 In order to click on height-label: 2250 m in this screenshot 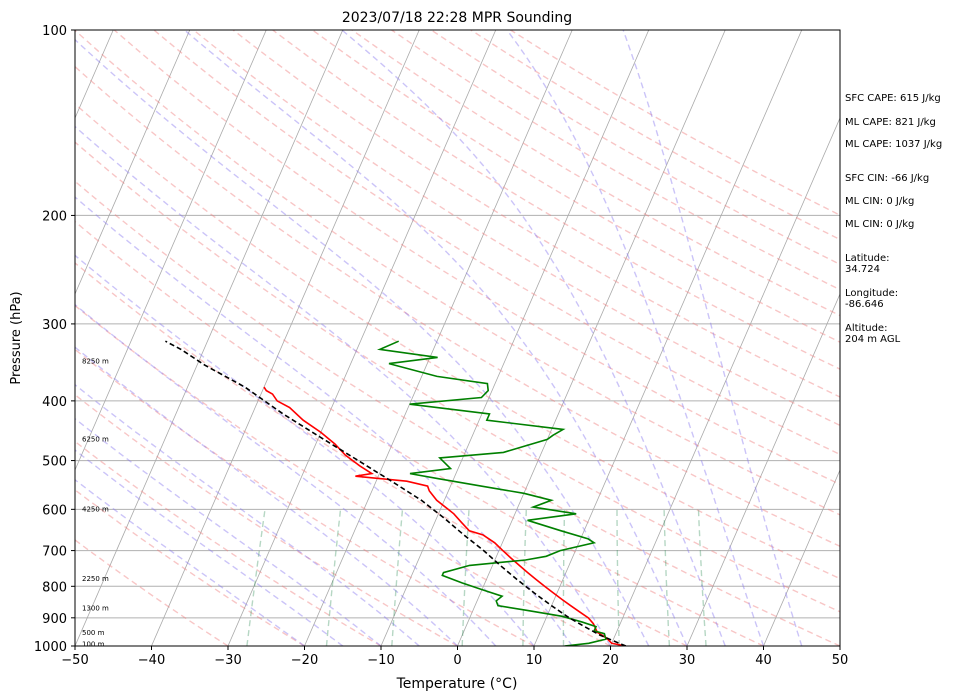, I will do `click(95, 579)`.